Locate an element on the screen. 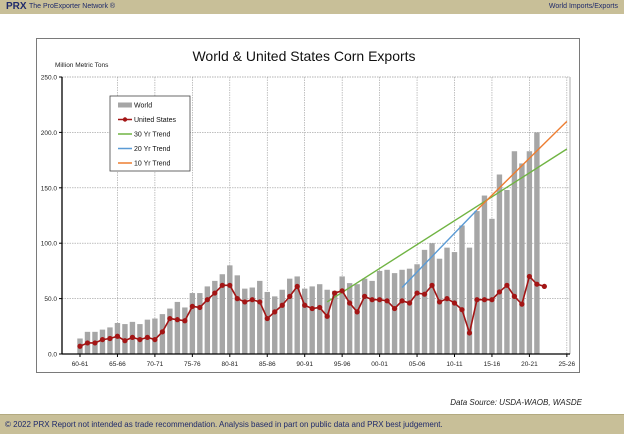  legend-swatch-world is located at coordinates (125, 105).